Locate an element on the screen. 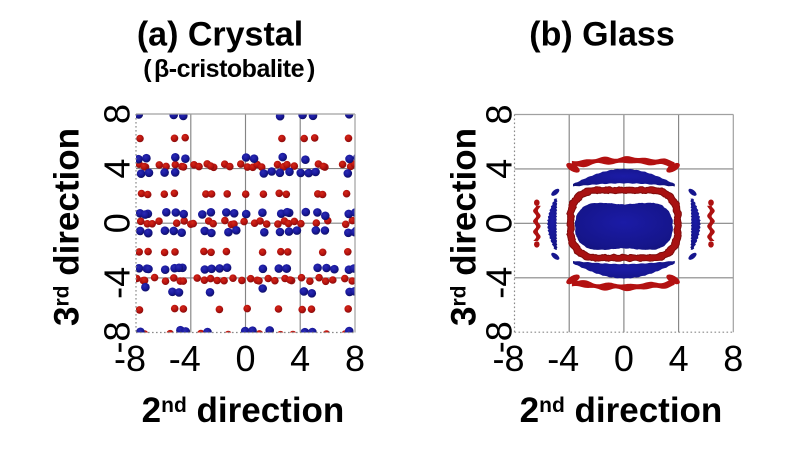  svg-text: (a) Crystal is located at coordinates (220, 35).